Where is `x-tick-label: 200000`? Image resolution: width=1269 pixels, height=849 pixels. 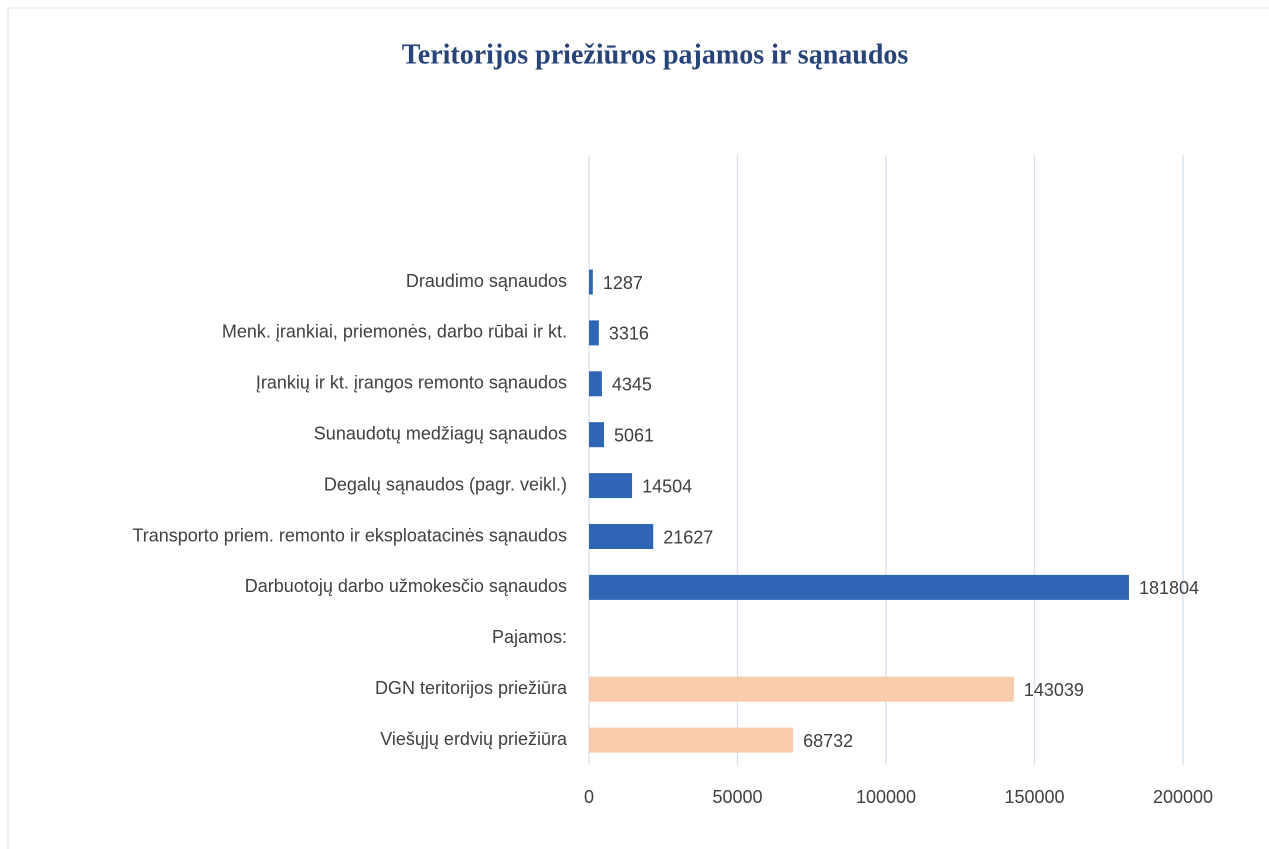 x-tick-label: 200000 is located at coordinates (1183, 797).